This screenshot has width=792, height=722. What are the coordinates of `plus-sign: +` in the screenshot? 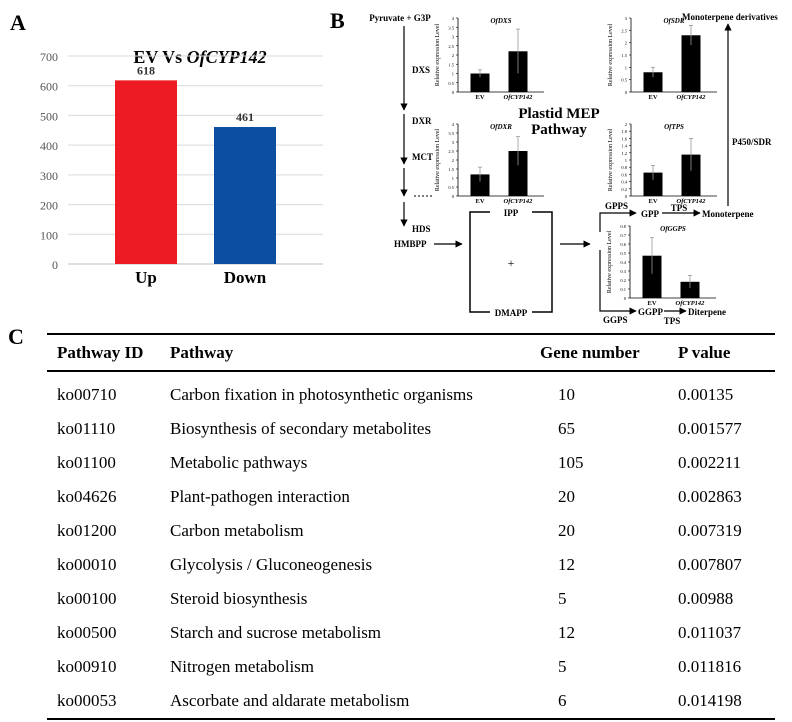 It's located at (511, 263).